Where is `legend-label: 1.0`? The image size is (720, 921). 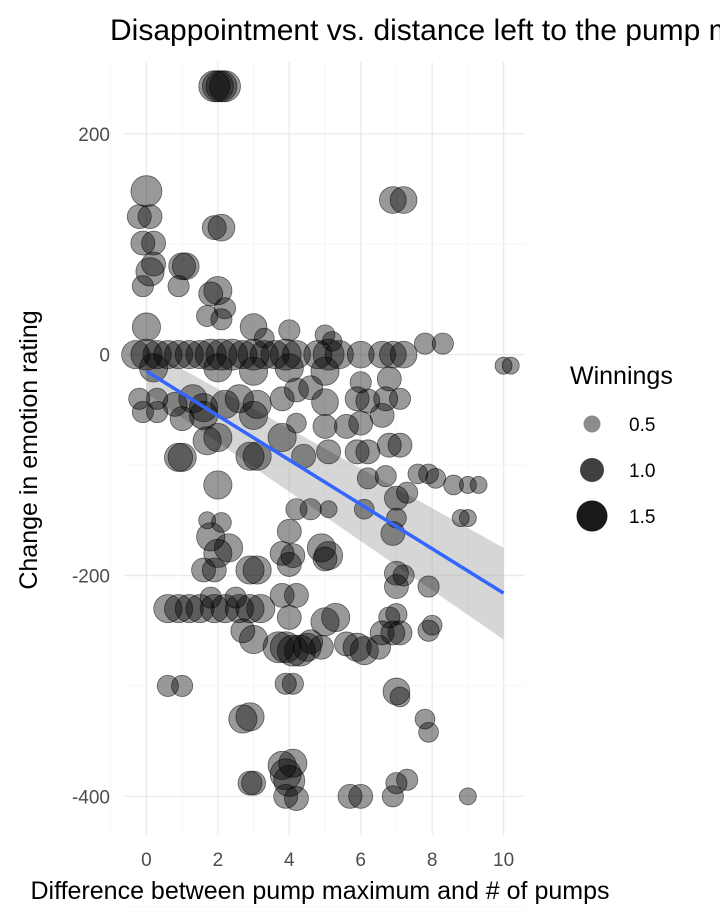 legend-label: 1.0 is located at coordinates (642, 471).